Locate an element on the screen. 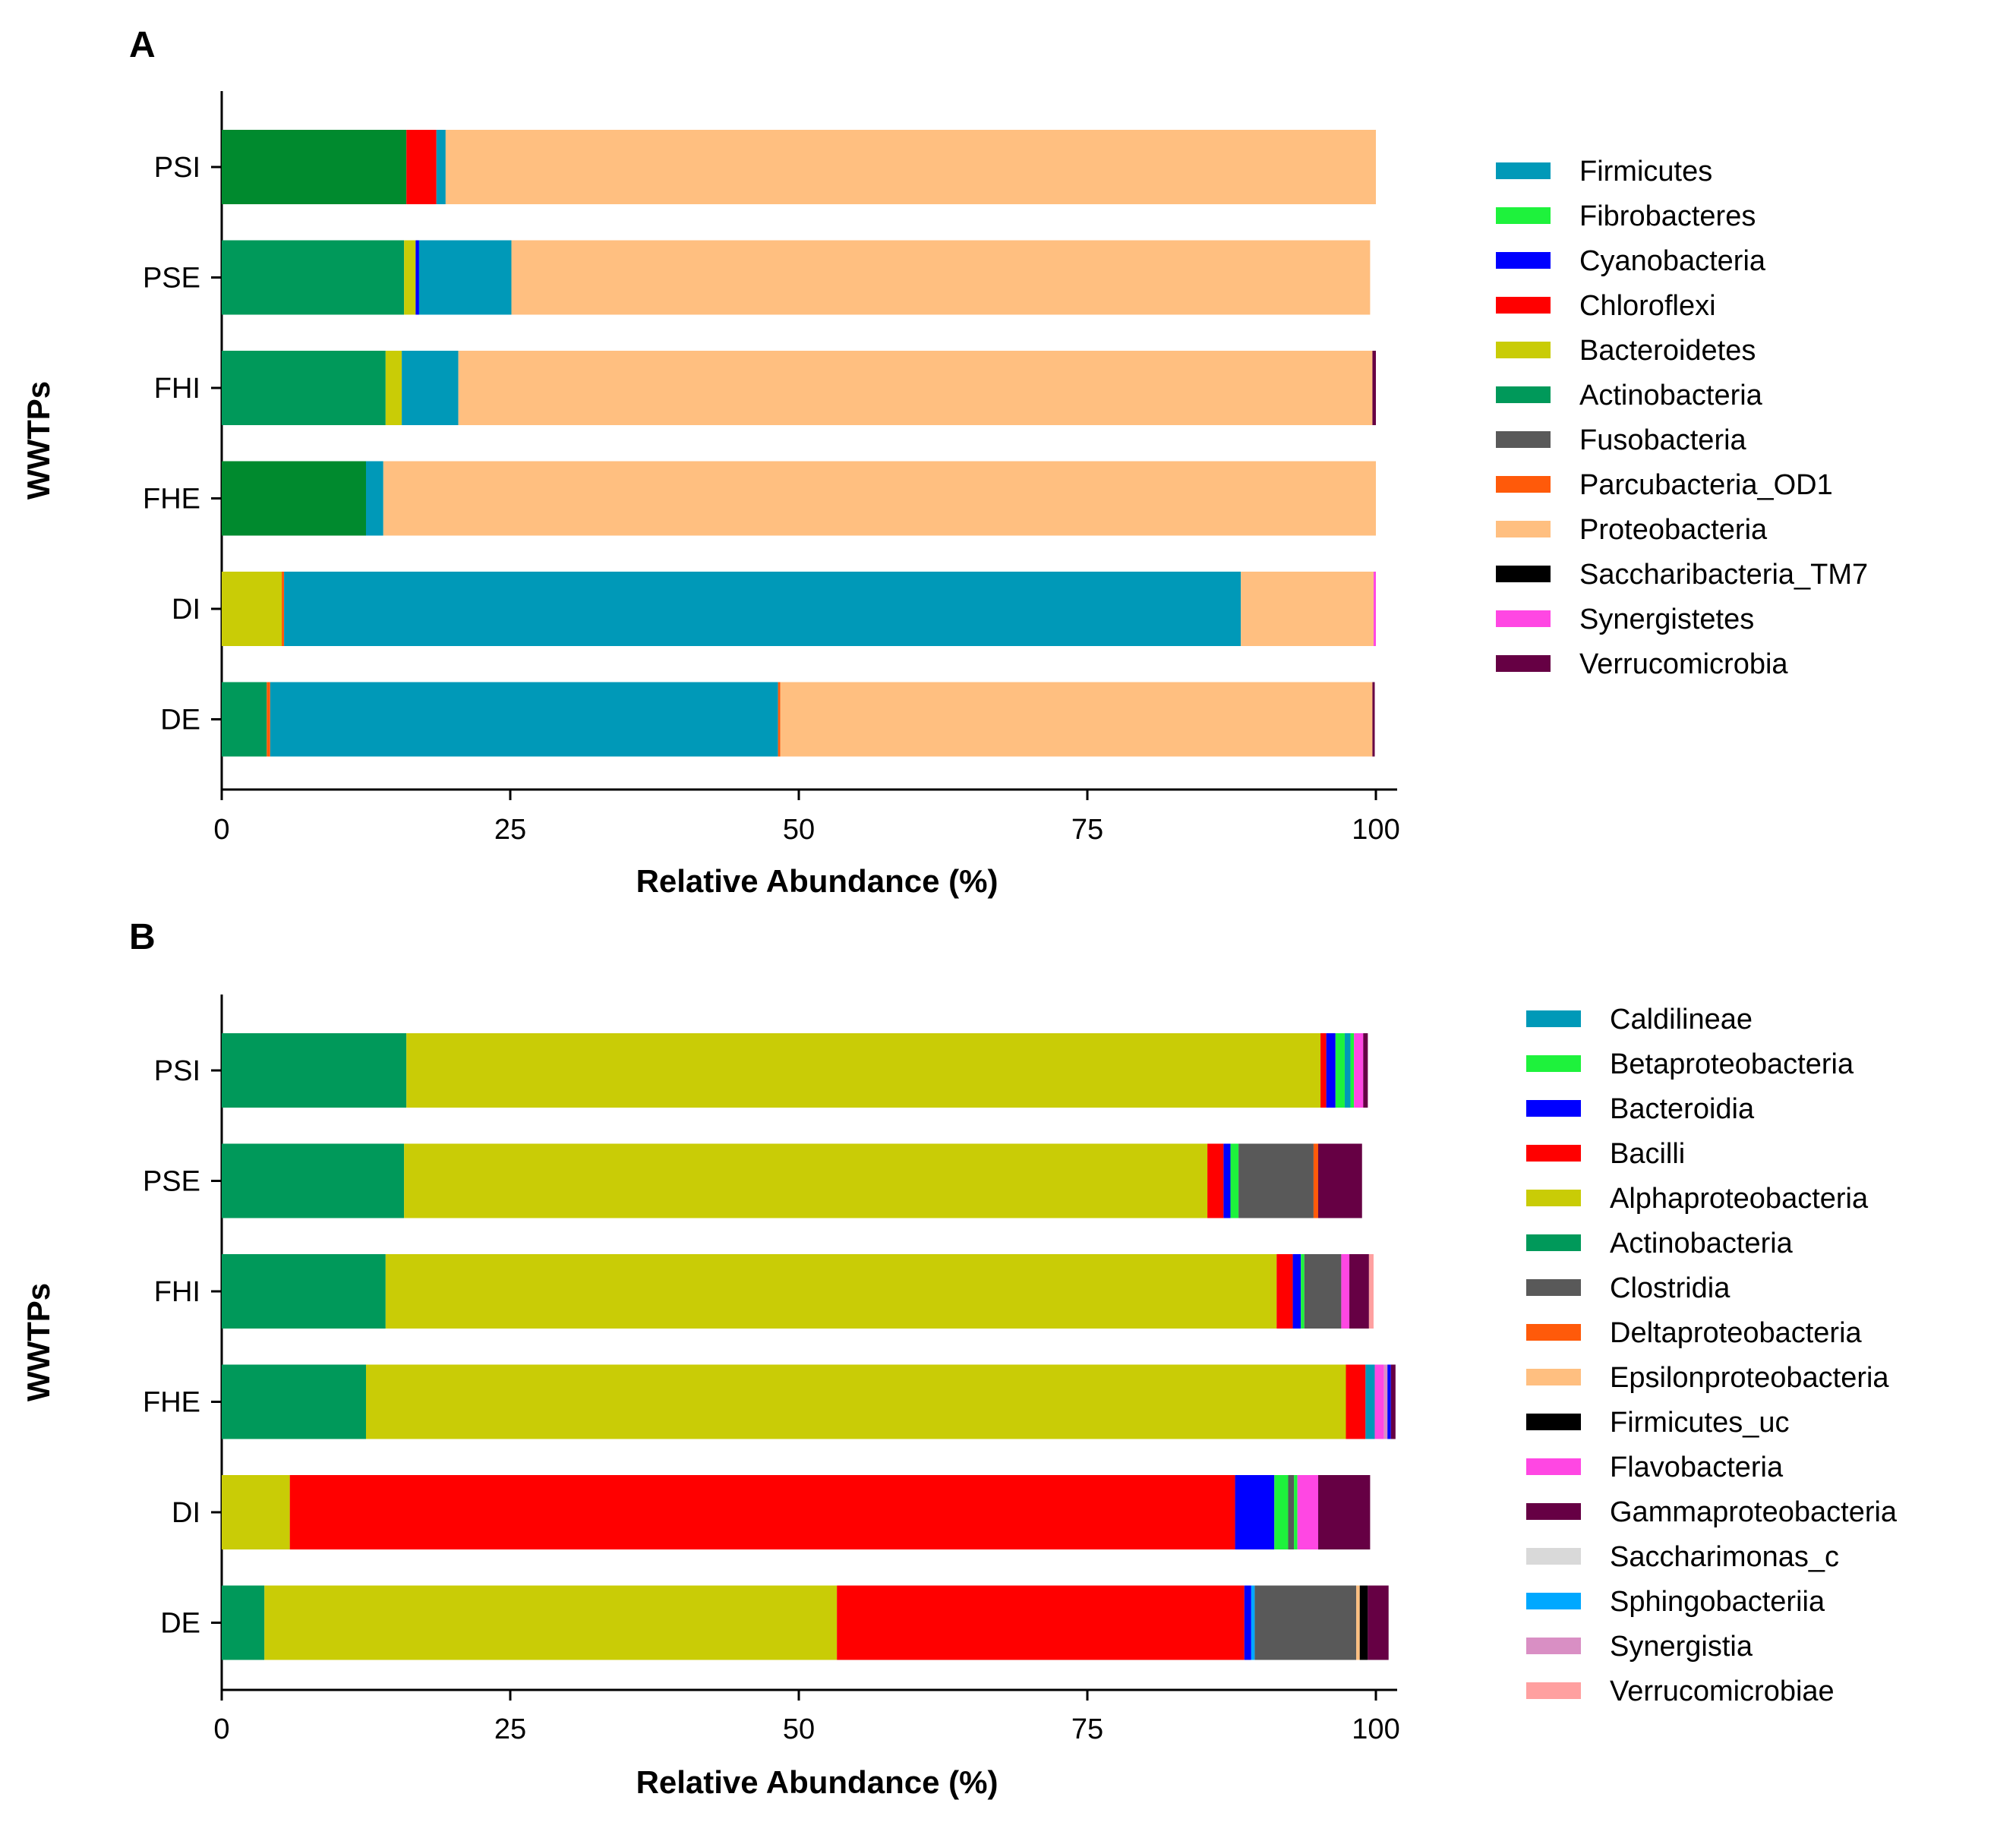 The height and width of the screenshot is (1822, 2016). bar-segment-fhi-gammaproteobacteria is located at coordinates (1359, 1291).